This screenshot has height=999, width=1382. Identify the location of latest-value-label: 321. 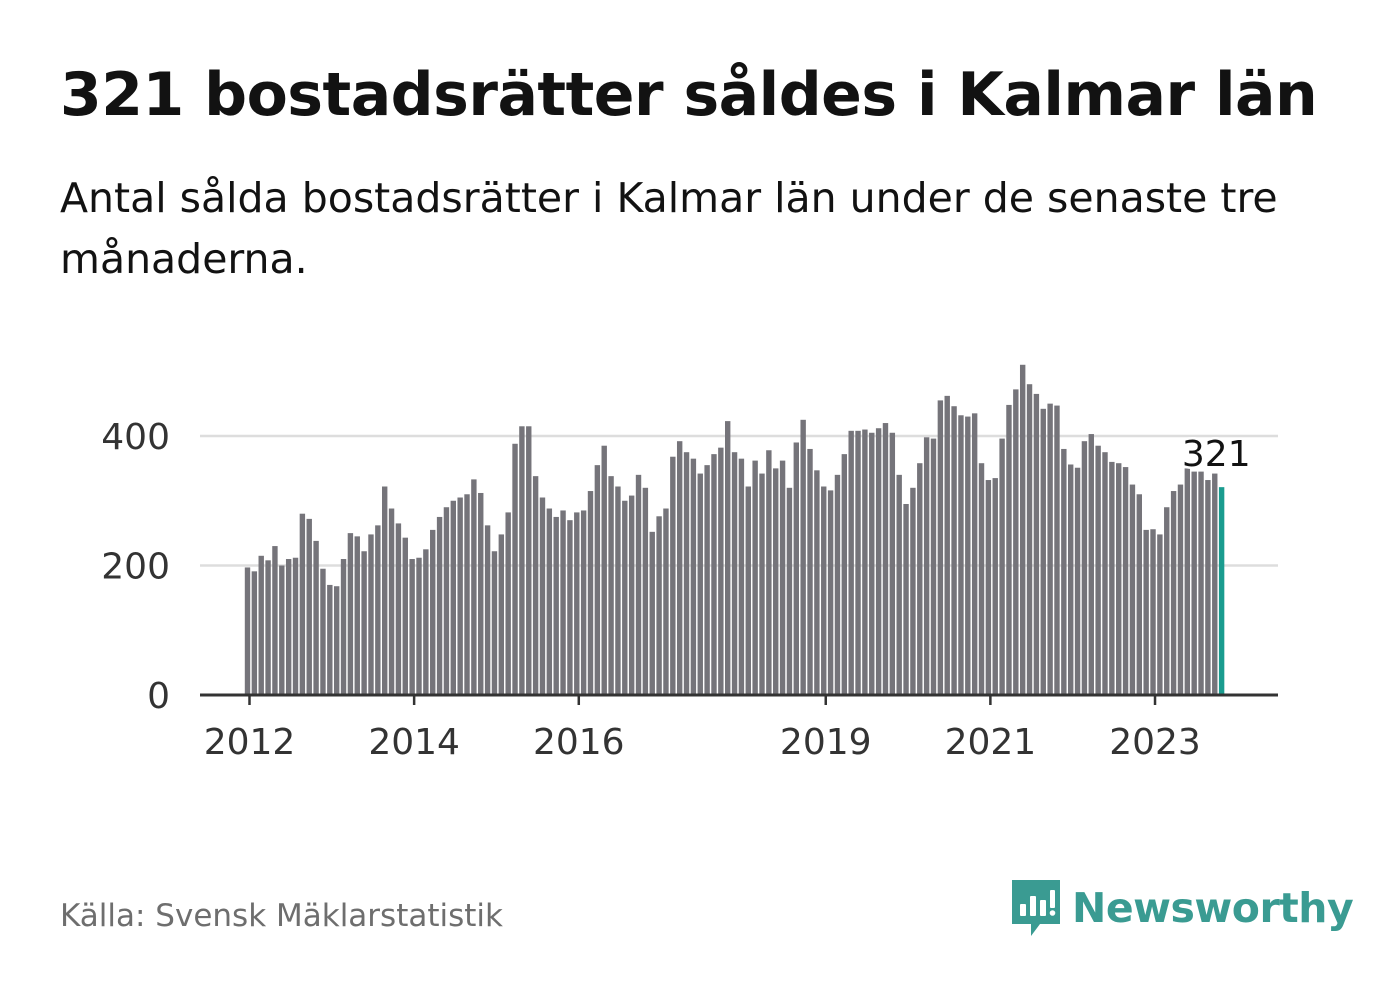
(1216, 454).